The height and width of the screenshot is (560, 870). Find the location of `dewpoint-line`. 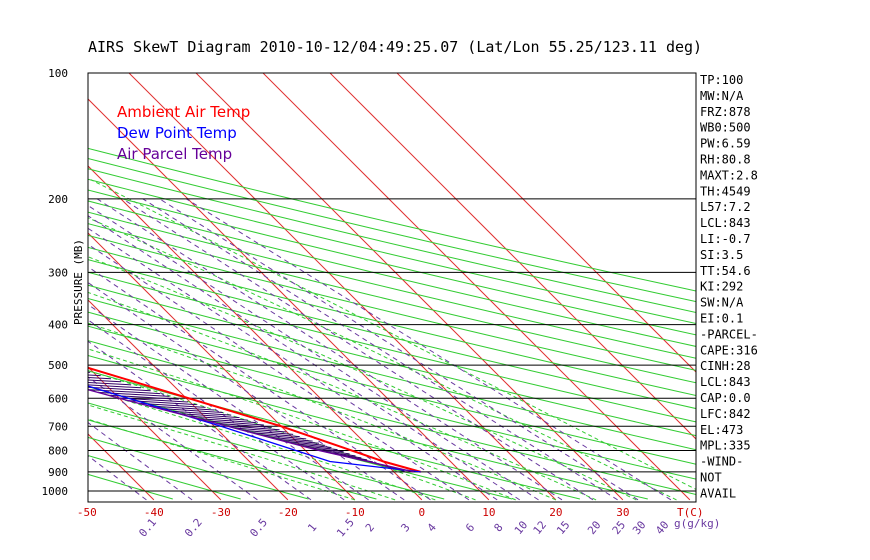

dewpoint-line is located at coordinates (254, 429).